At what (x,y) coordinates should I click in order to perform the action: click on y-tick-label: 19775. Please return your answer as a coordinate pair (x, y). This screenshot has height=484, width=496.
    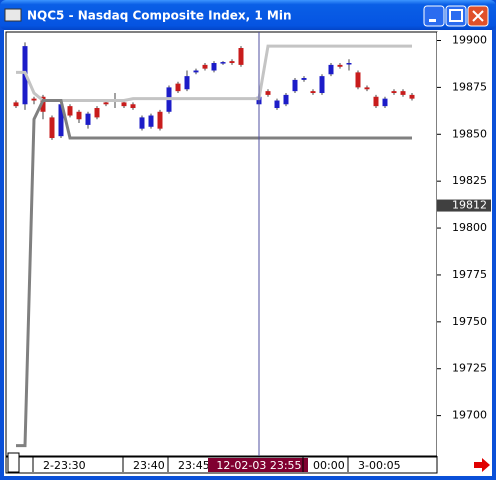
    Looking at the image, I should click on (469, 274).